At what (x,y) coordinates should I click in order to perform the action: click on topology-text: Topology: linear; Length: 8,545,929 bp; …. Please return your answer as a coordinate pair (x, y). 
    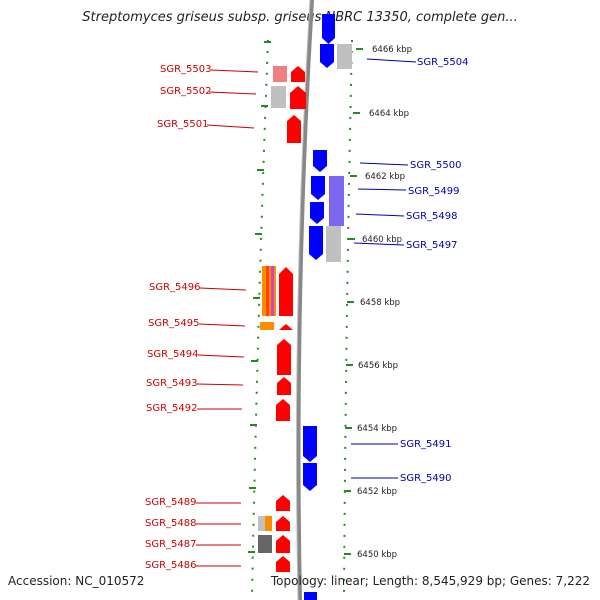
    Looking at the image, I should click on (430, 581).